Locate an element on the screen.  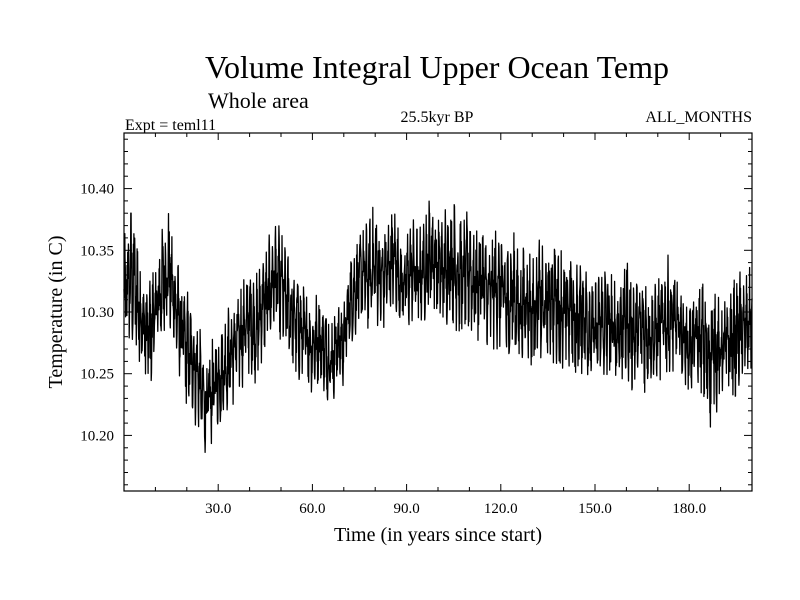
y-axis-label: Temperature (in C) is located at coordinates (56, 312).